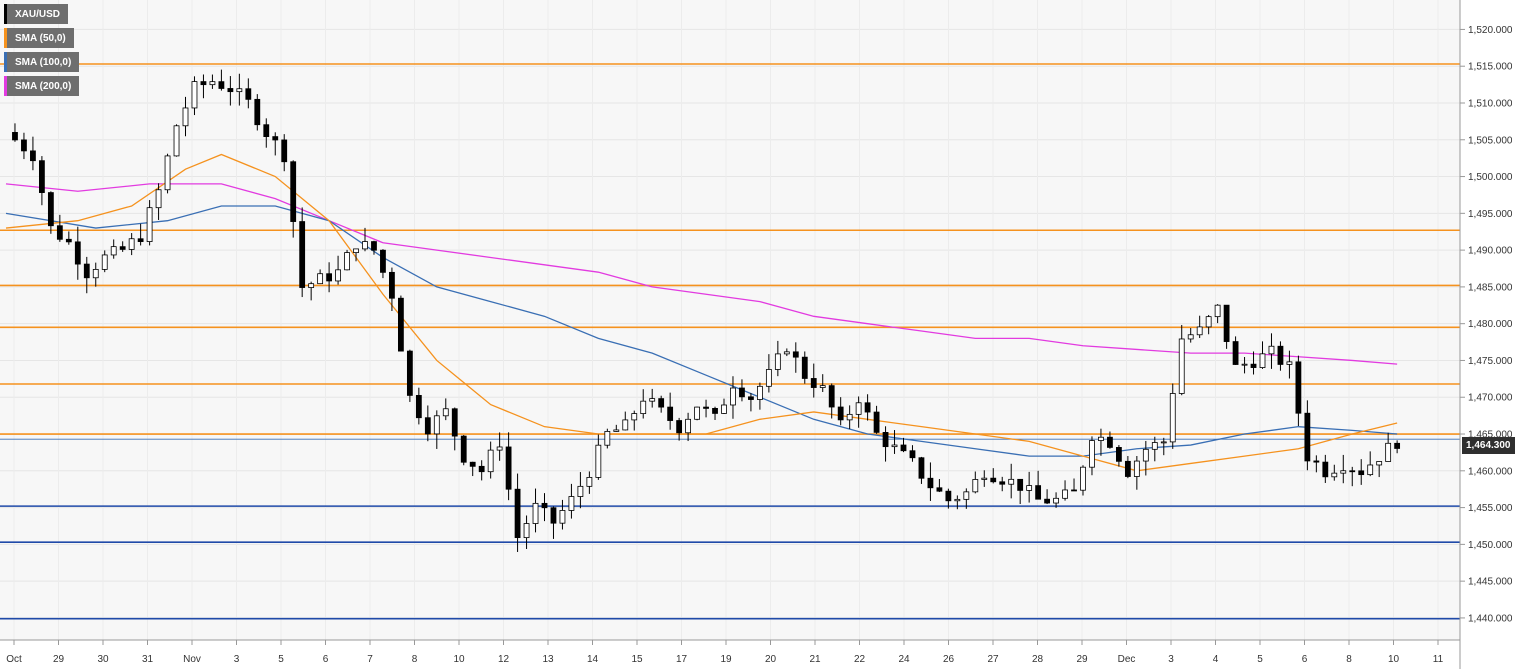 This screenshot has width=1536, height=669. What do you see at coordinates (1490, 435) in the screenshot?
I see `y-tick-label: 1,465.000` at bounding box center [1490, 435].